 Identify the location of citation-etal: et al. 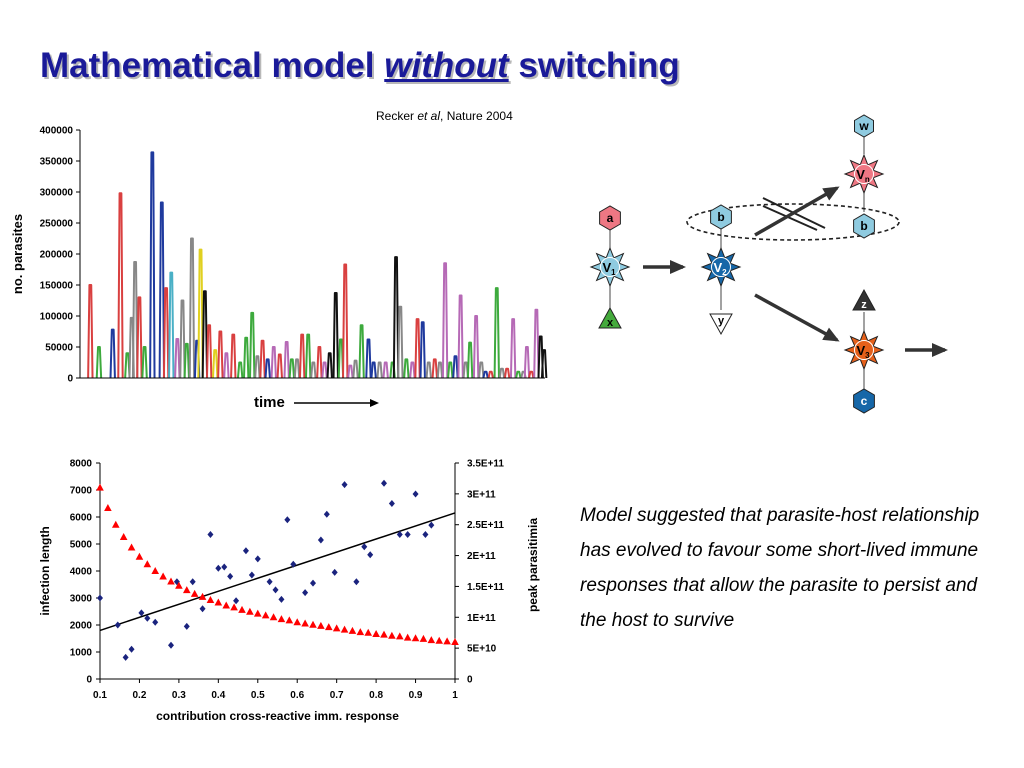
(429, 116).